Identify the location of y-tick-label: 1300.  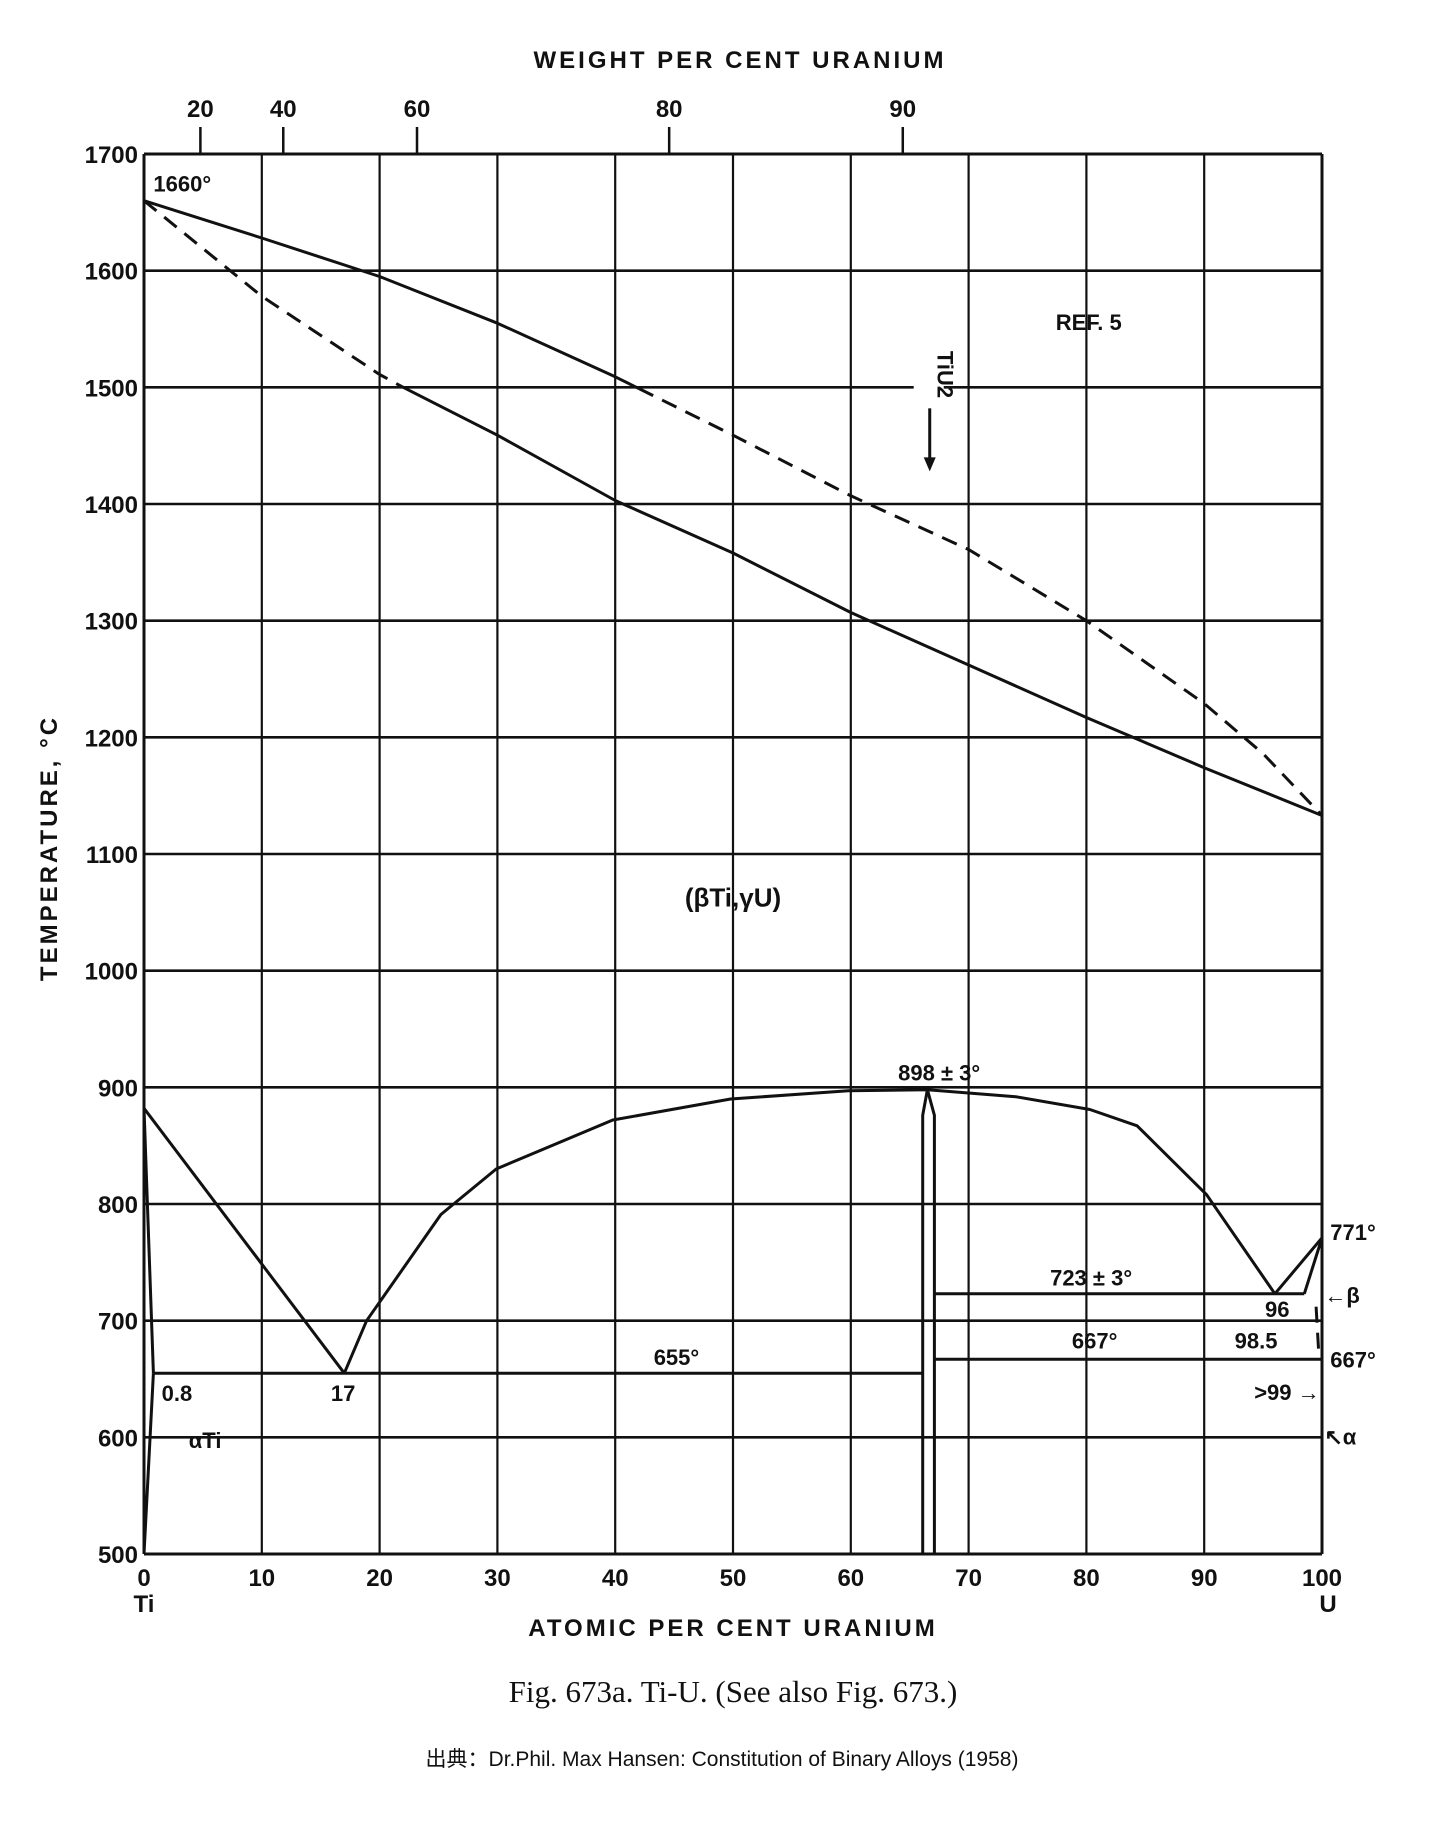
(111, 622).